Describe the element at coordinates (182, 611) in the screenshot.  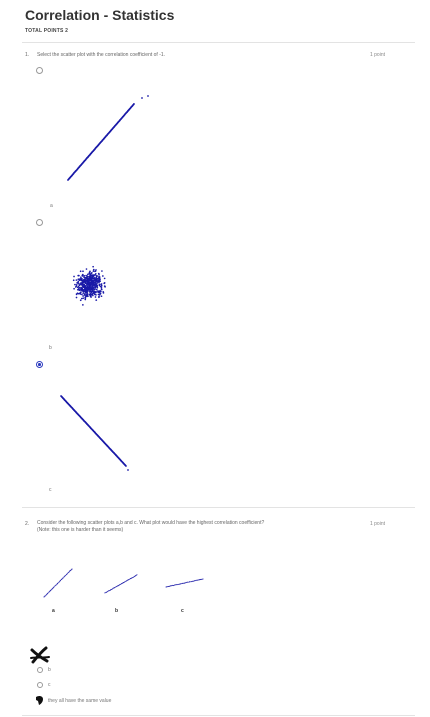
I see `q2-figure-label-c: c` at that location.